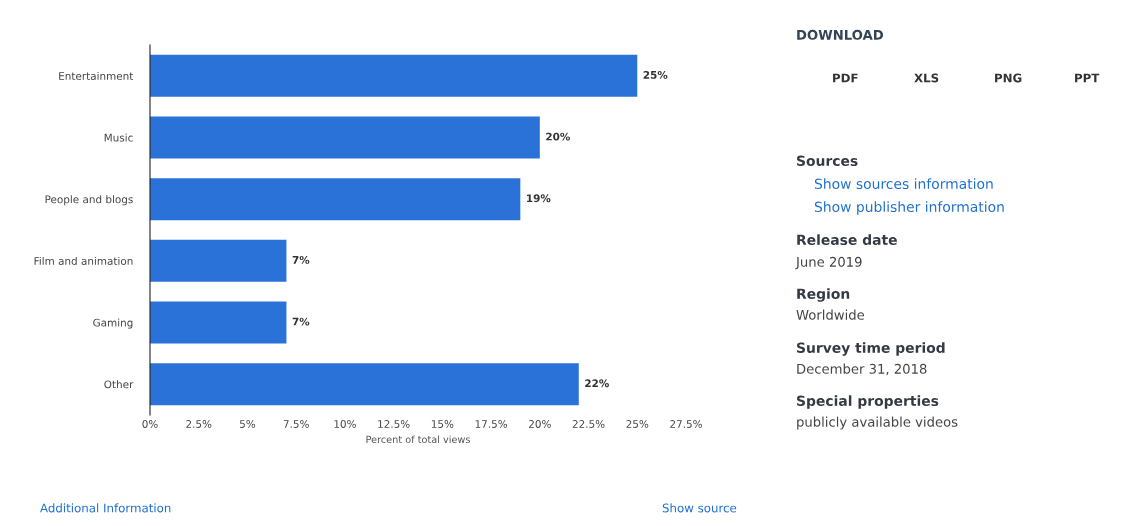 This screenshot has height=526, width=1140. Describe the element at coordinates (828, 263) in the screenshot. I see `text: June 2019` at that location.